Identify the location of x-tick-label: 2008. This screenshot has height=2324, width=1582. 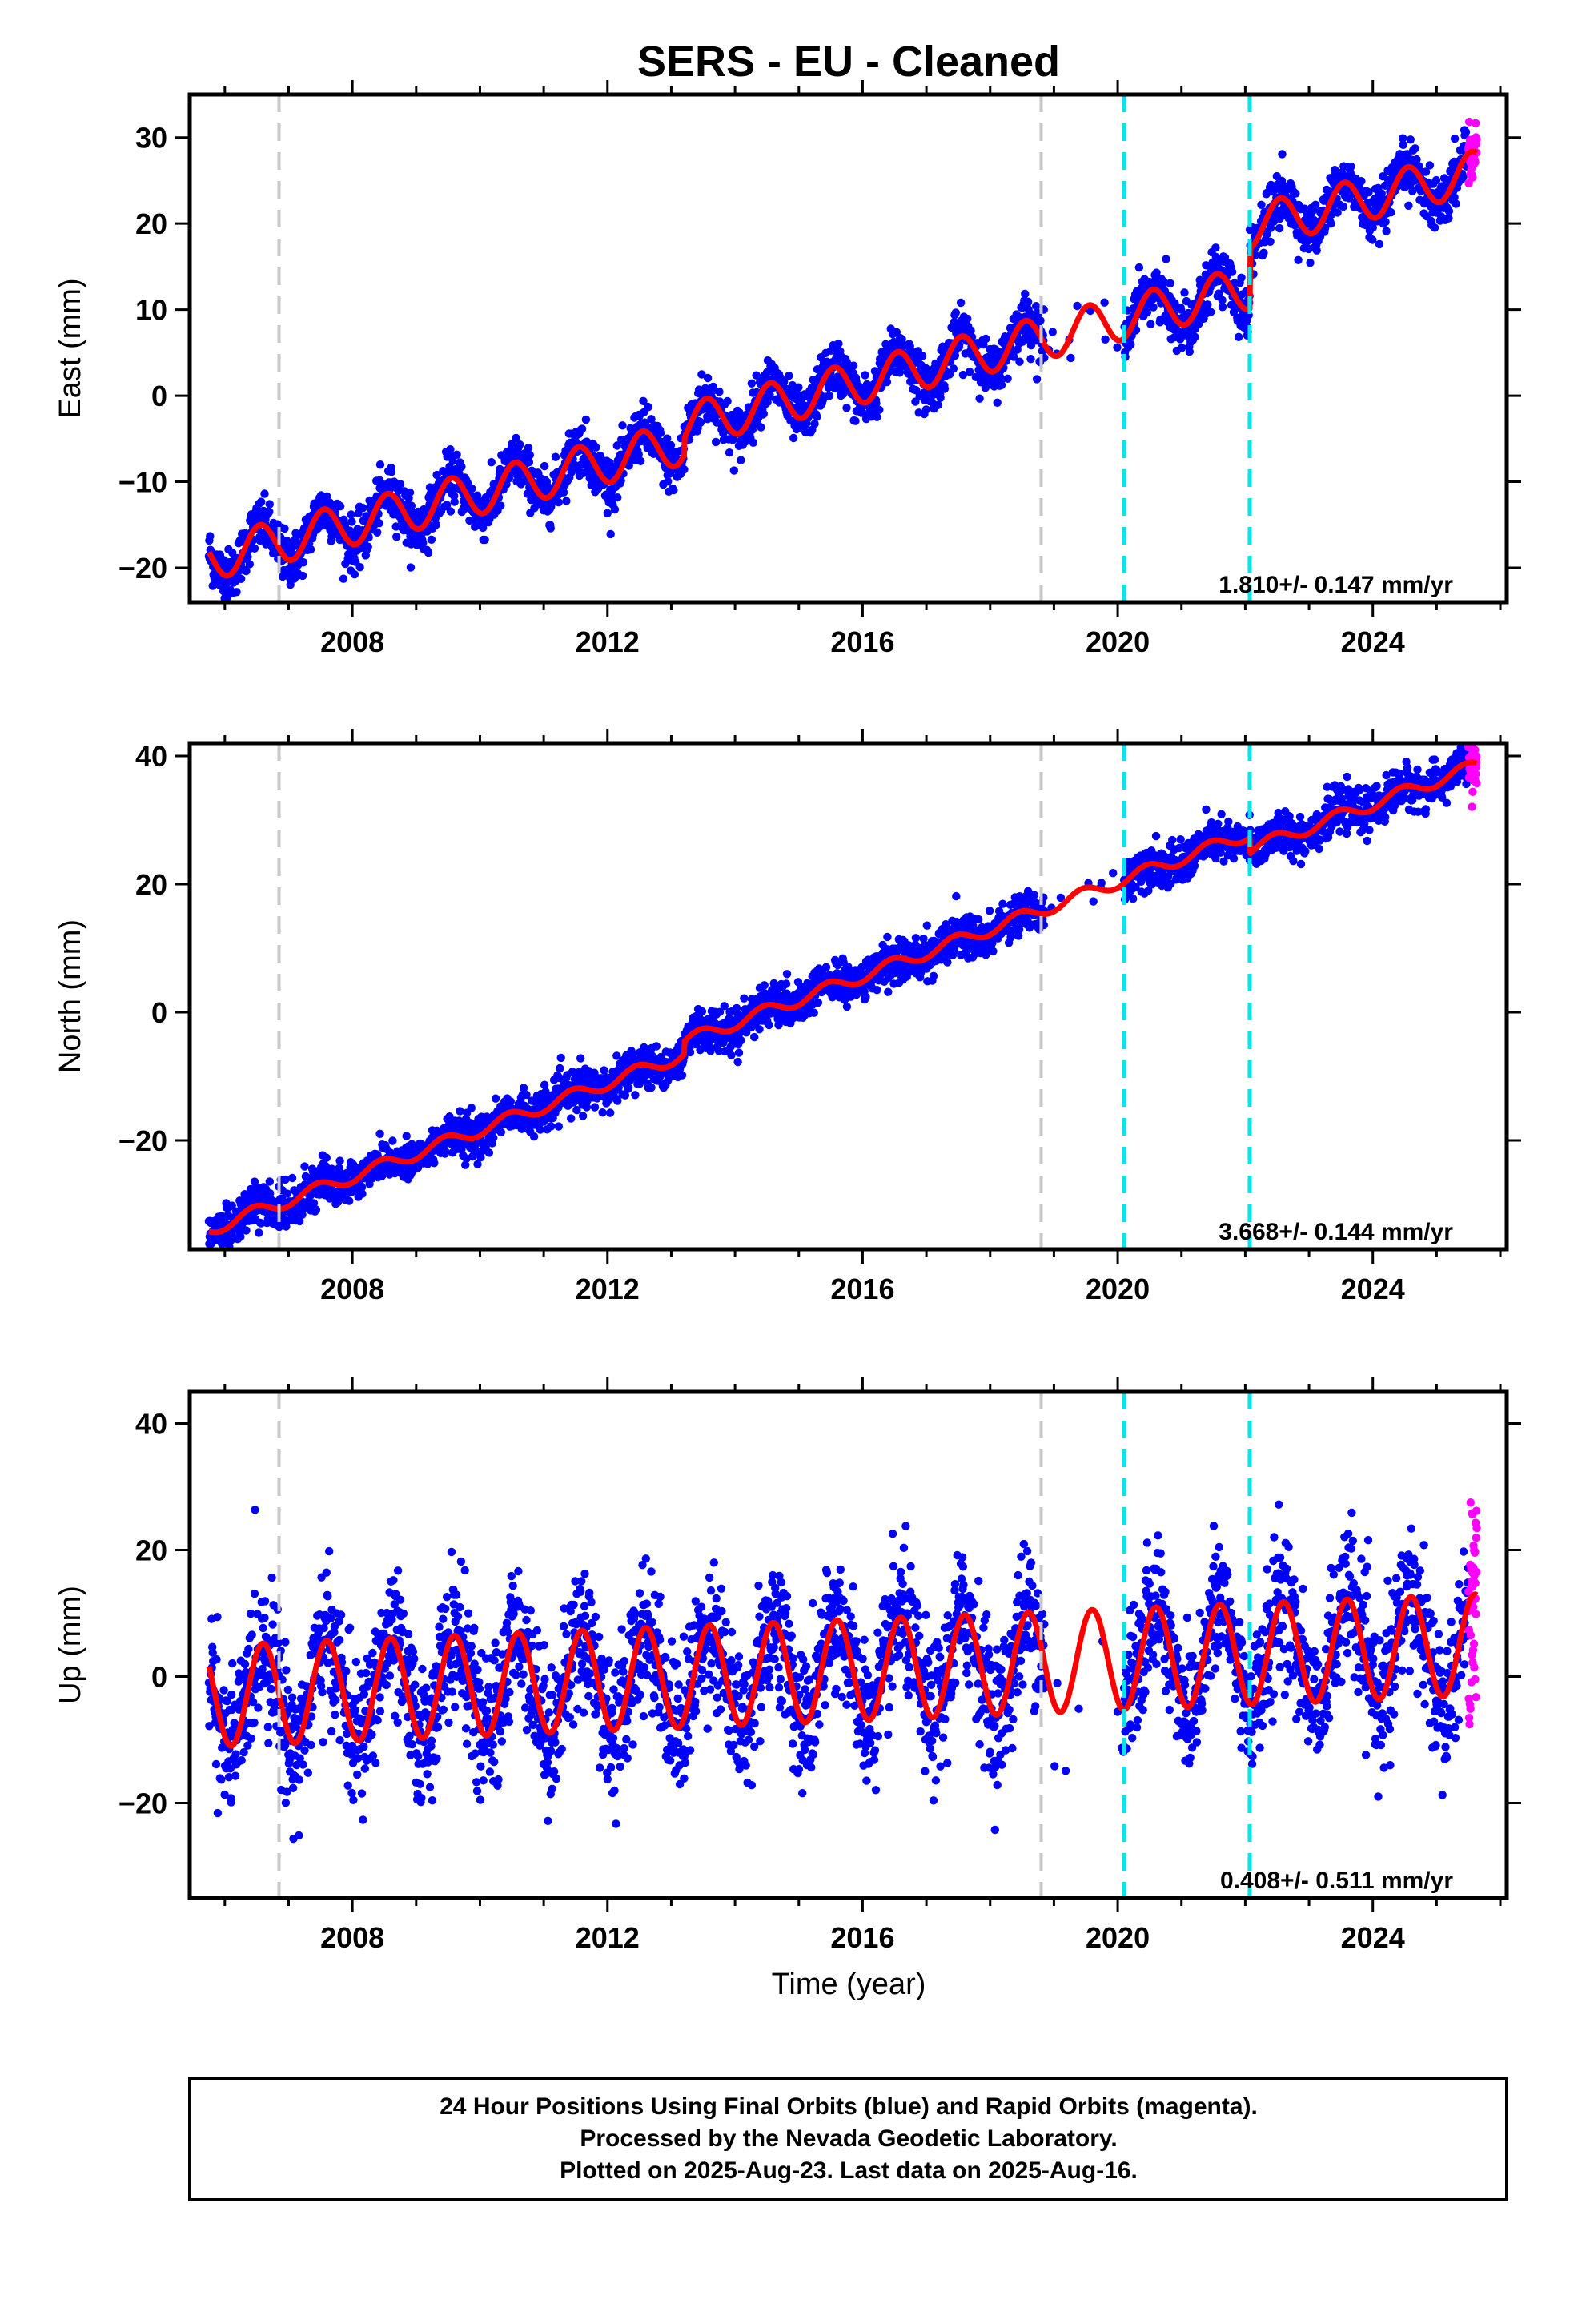
(352, 641).